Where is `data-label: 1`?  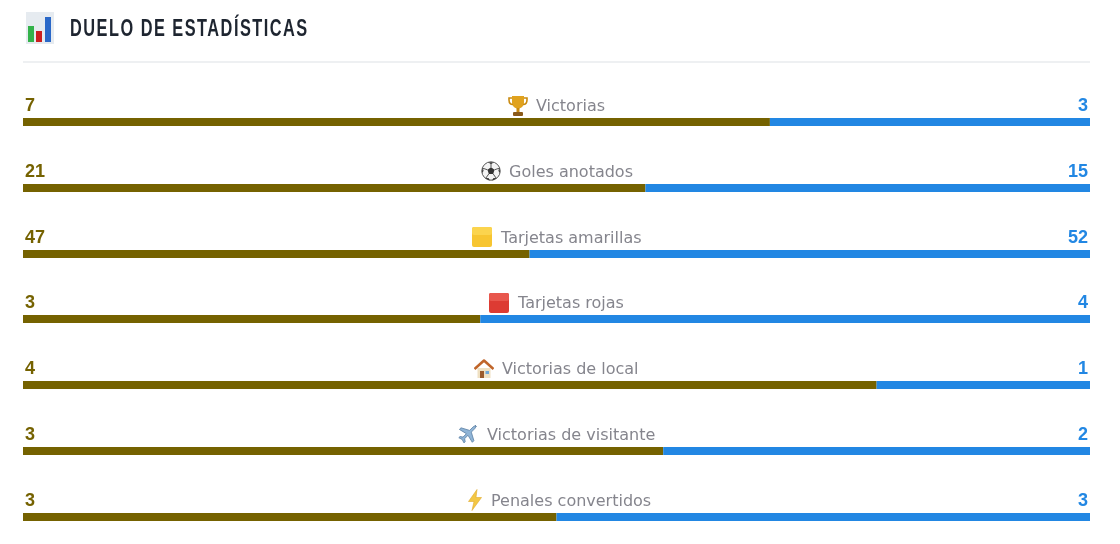
data-label: 1 is located at coordinates (1083, 368).